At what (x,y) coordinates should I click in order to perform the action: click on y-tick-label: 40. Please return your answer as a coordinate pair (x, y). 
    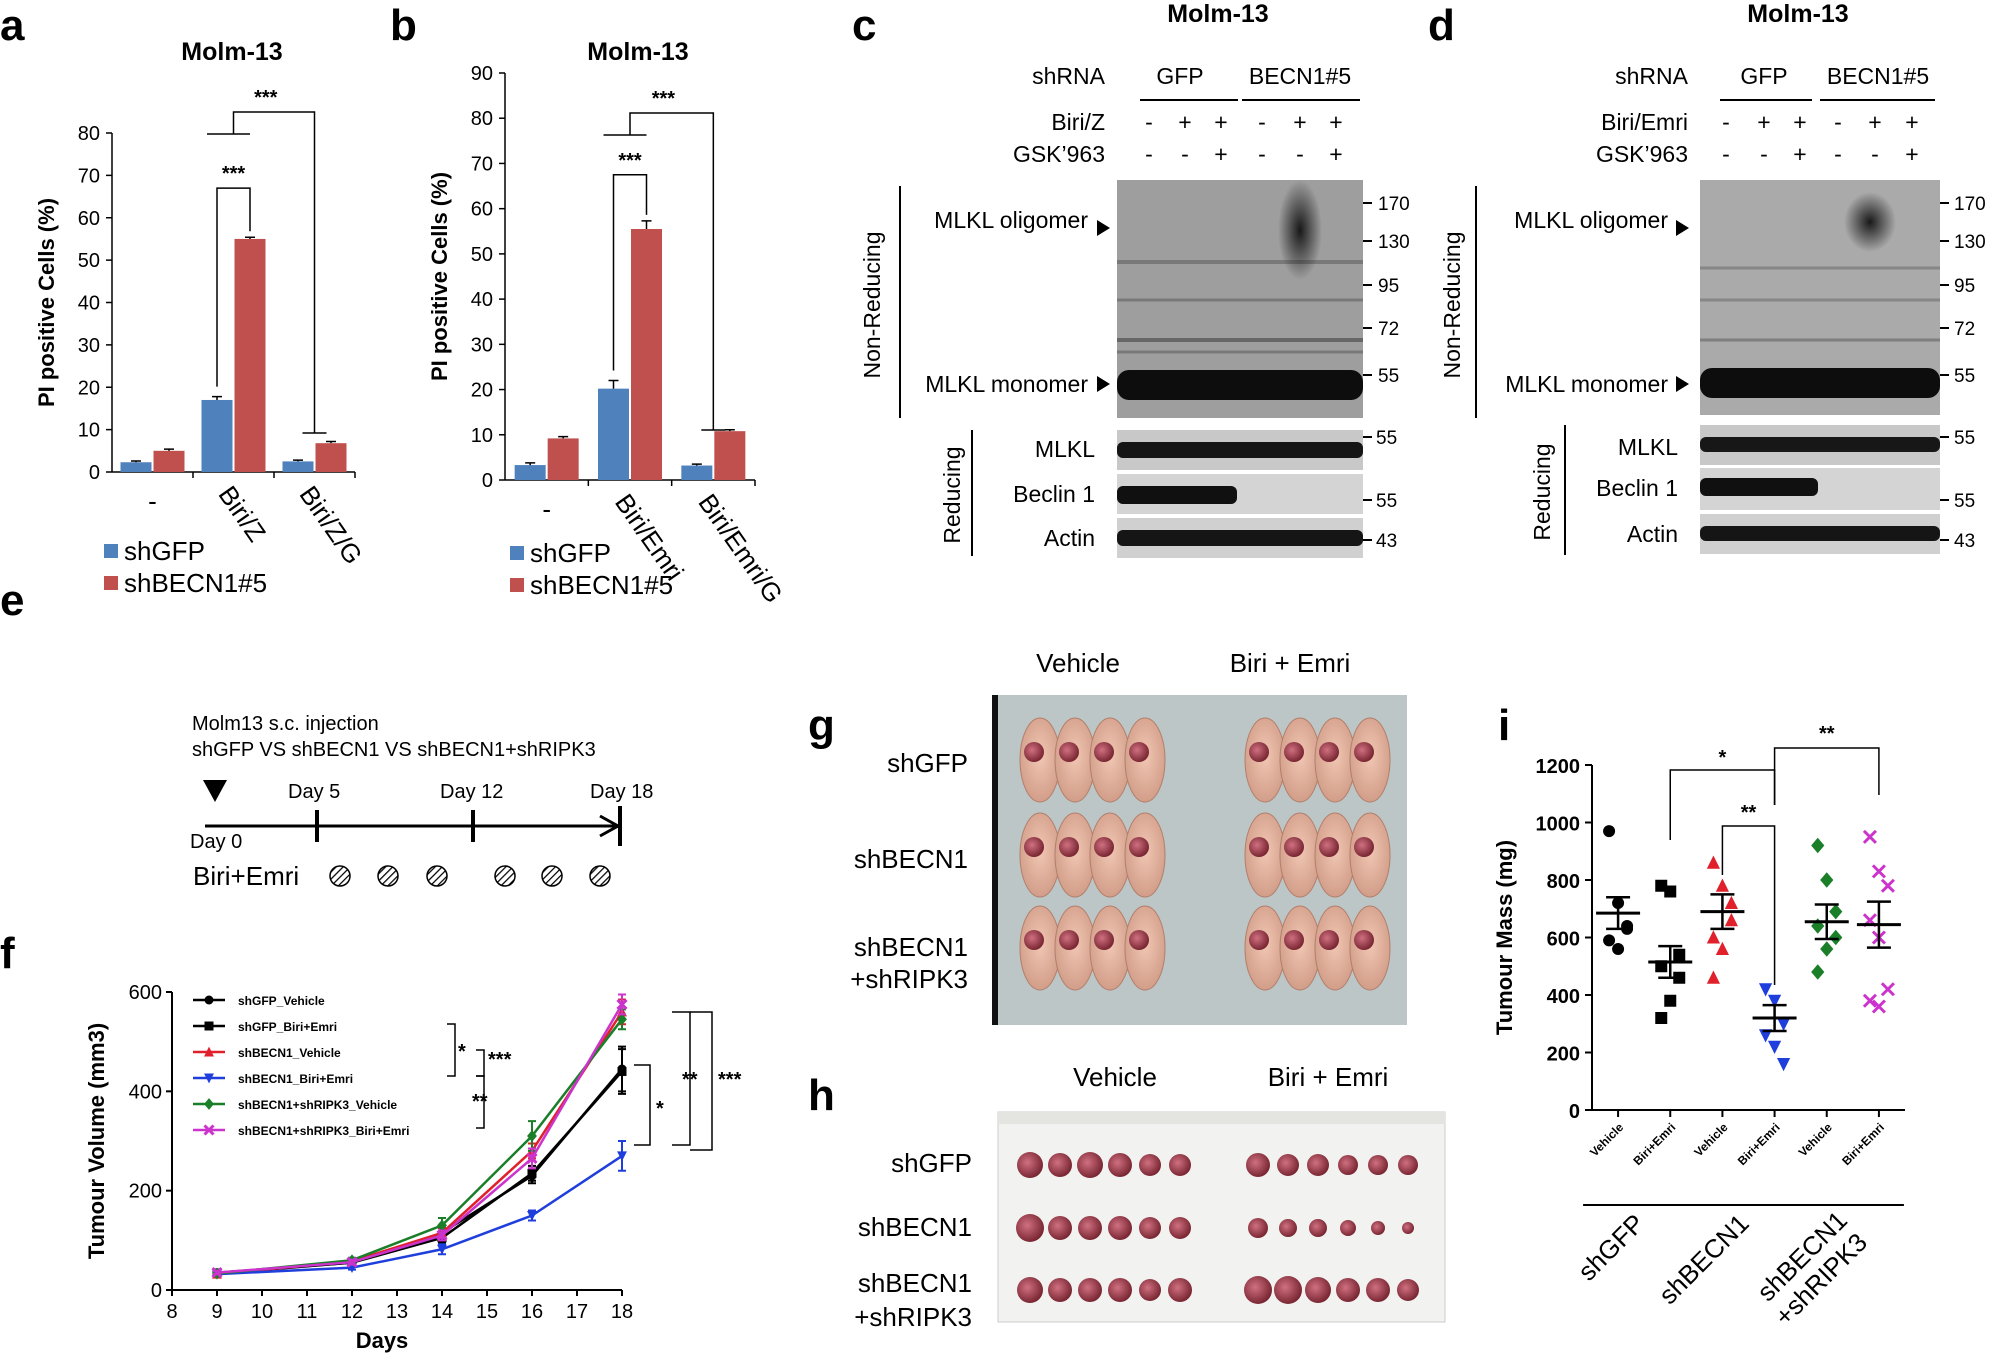
    Looking at the image, I should click on (482, 300).